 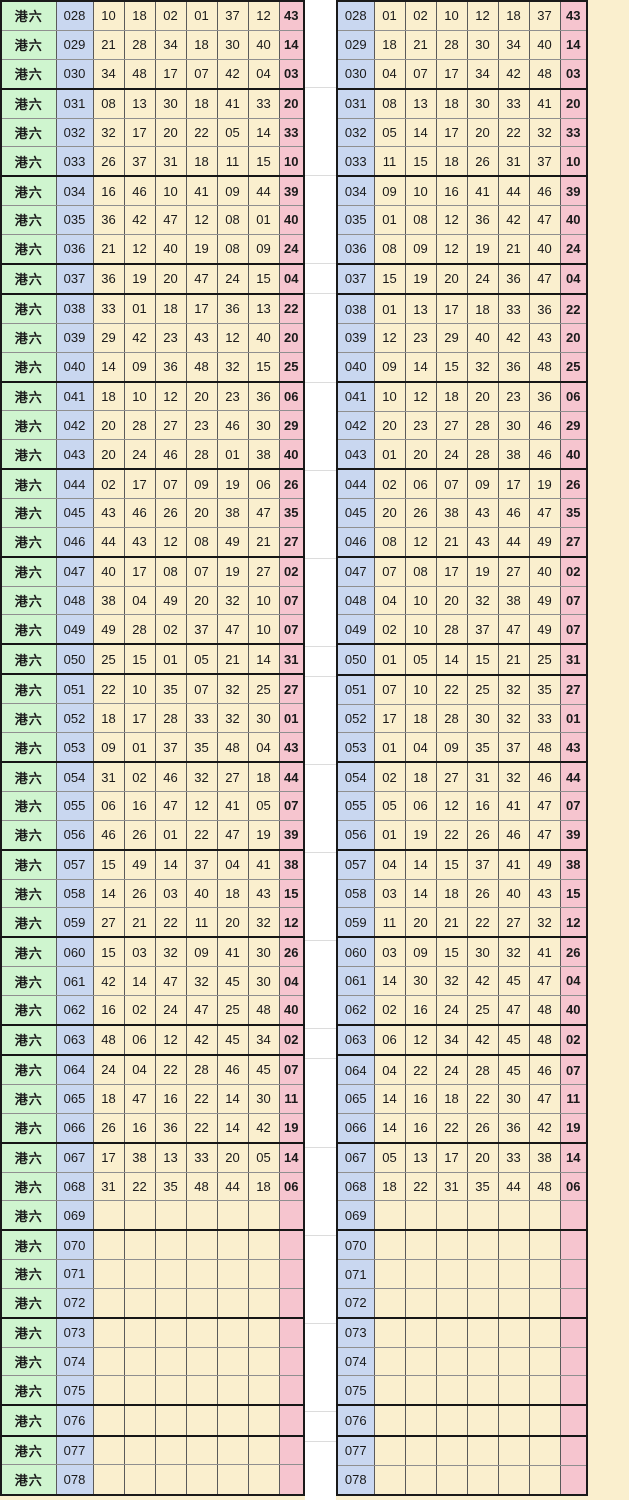 I want to click on special-number-cell: 12, so click(x=291, y=923).